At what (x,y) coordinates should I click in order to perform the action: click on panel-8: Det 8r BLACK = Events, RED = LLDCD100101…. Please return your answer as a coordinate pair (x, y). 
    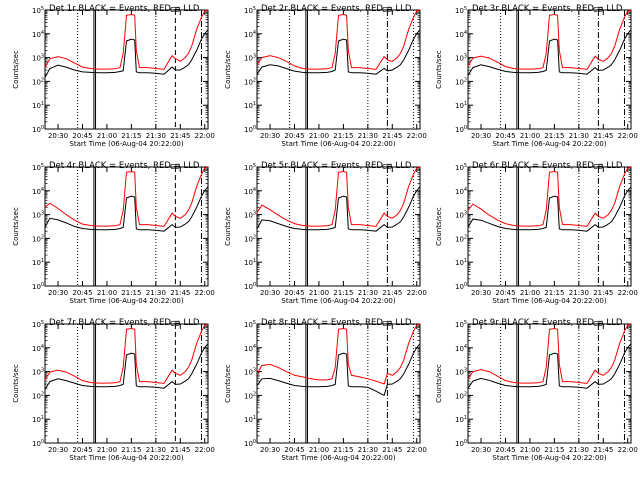
    Looking at the image, I should click on (325, 390).